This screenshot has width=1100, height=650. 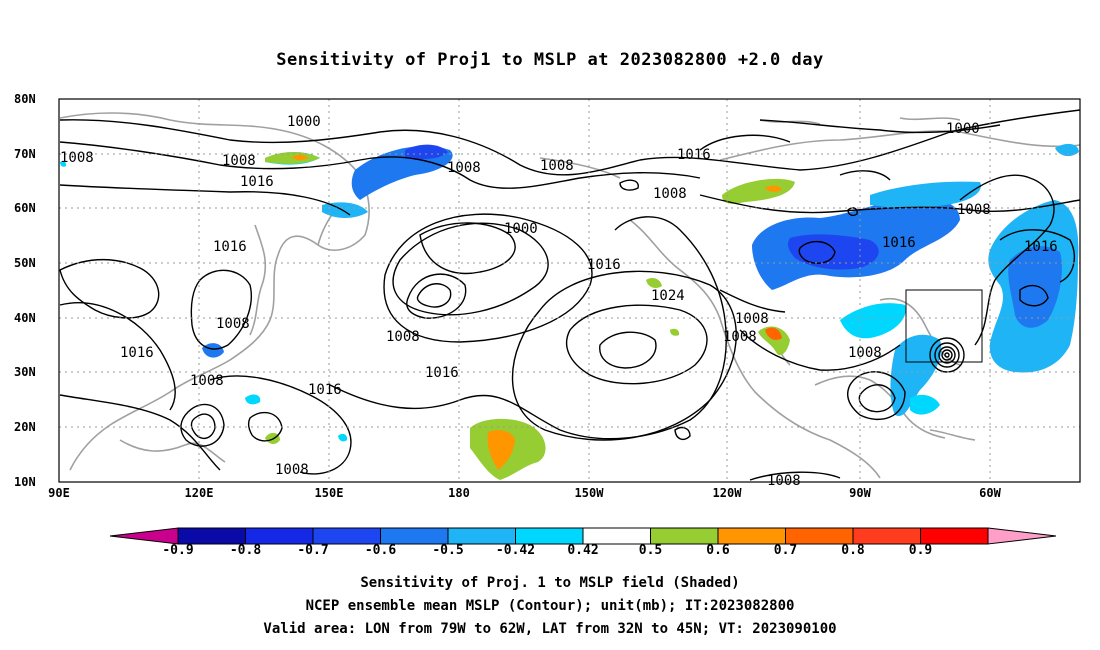 What do you see at coordinates (459, 493) in the screenshot?
I see `lon-label: 180` at bounding box center [459, 493].